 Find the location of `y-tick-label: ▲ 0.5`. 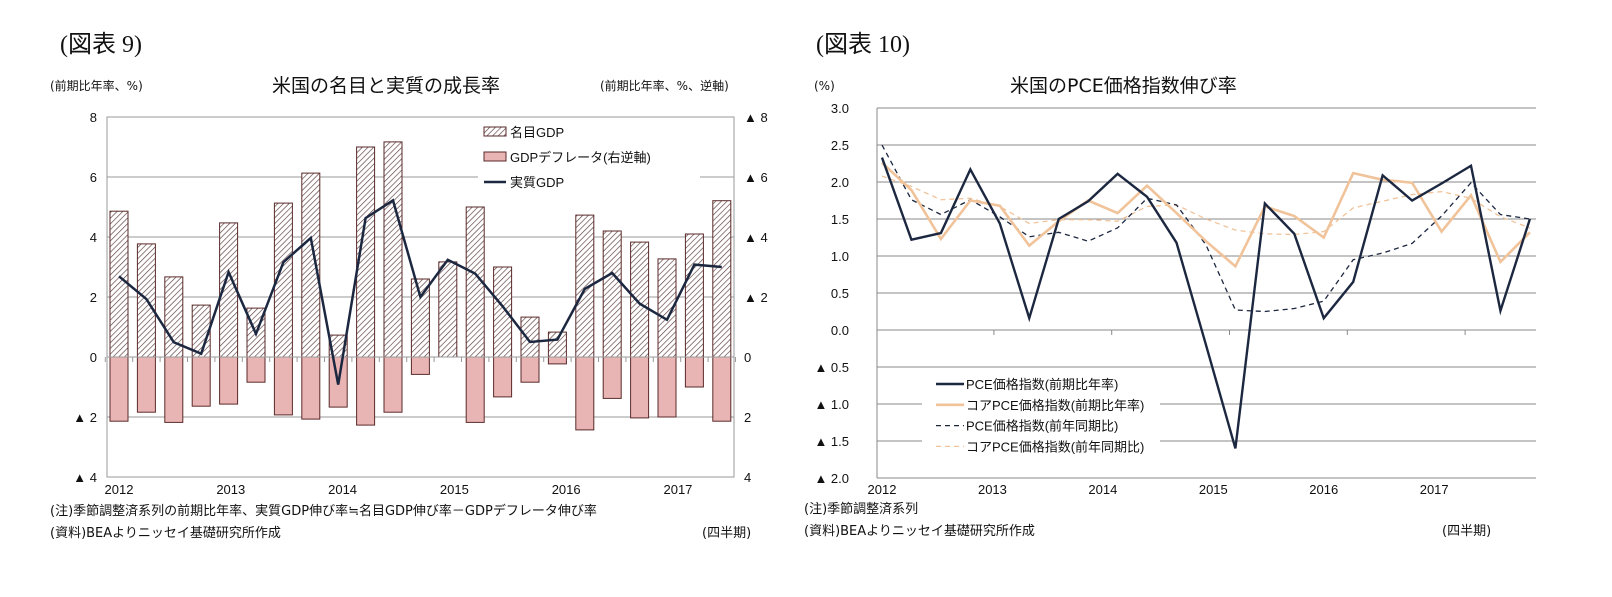

y-tick-label: ▲ 0.5 is located at coordinates (831, 367).